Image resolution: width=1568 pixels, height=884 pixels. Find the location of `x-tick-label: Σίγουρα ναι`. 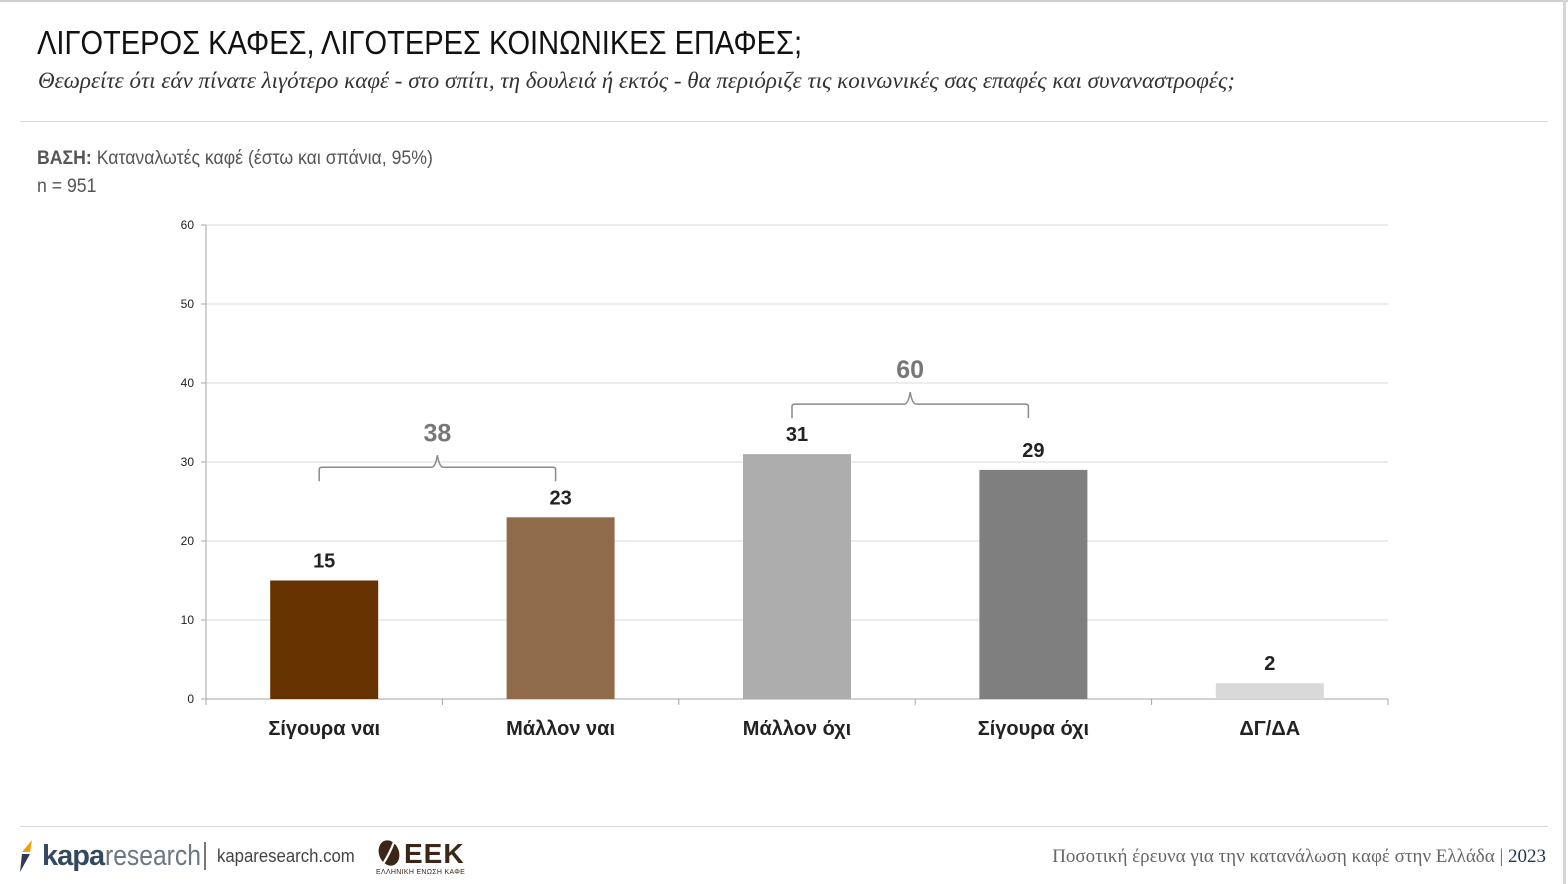

x-tick-label: Σίγουρα ναι is located at coordinates (324, 729).